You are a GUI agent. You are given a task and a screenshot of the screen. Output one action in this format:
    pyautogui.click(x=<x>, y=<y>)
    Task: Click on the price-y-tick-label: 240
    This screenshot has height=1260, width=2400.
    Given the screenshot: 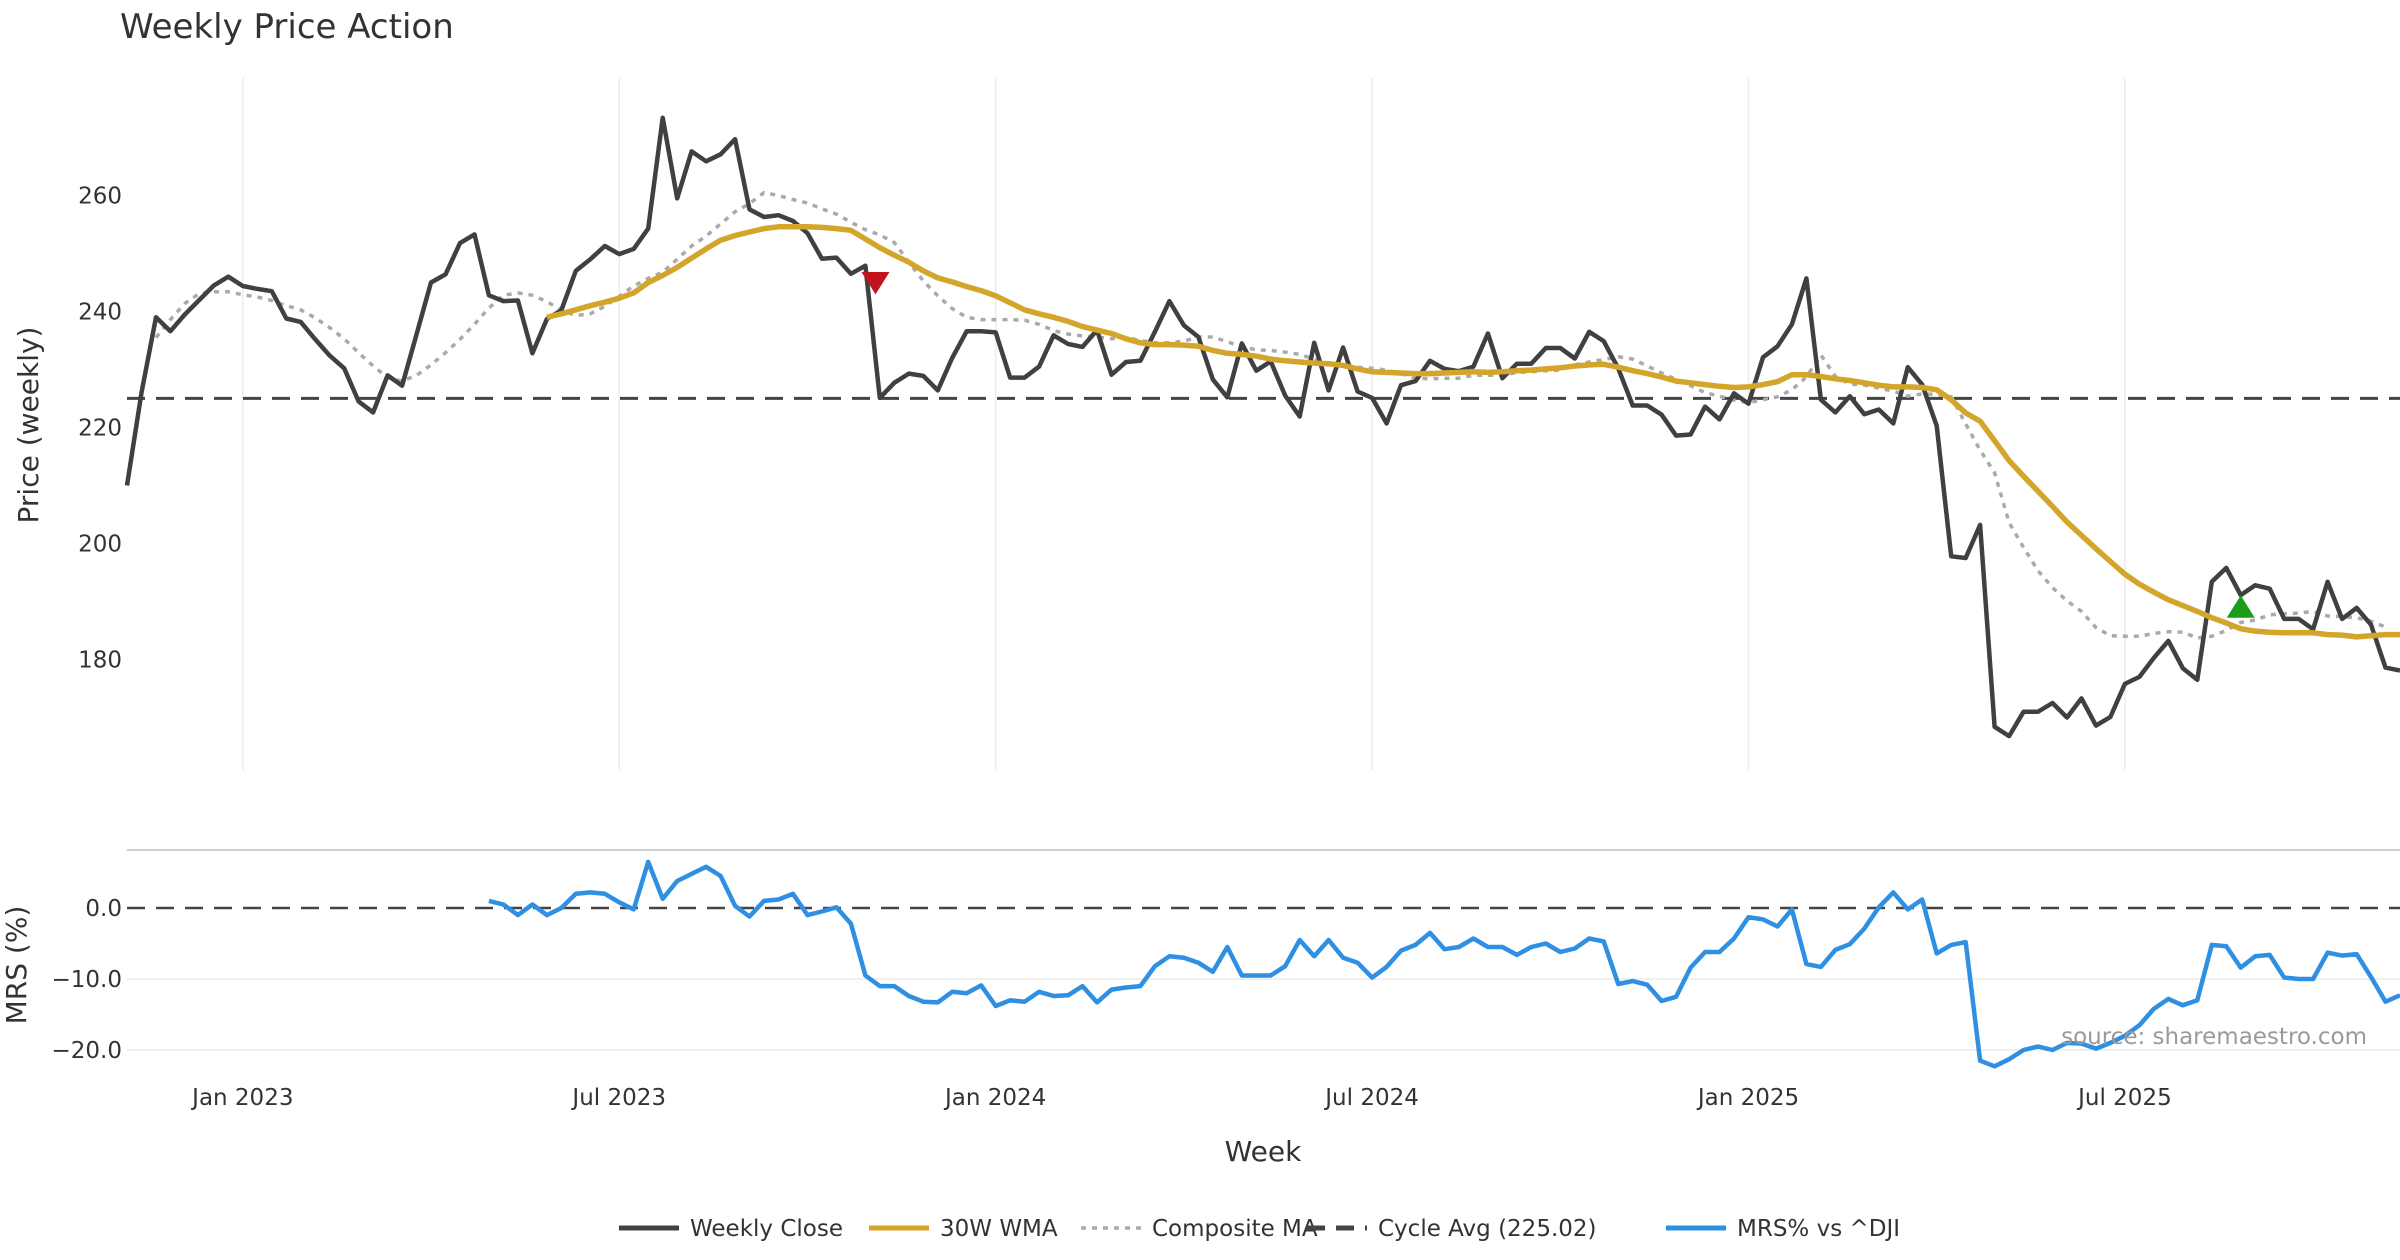 What is the action you would take?
    pyautogui.click(x=100, y=313)
    